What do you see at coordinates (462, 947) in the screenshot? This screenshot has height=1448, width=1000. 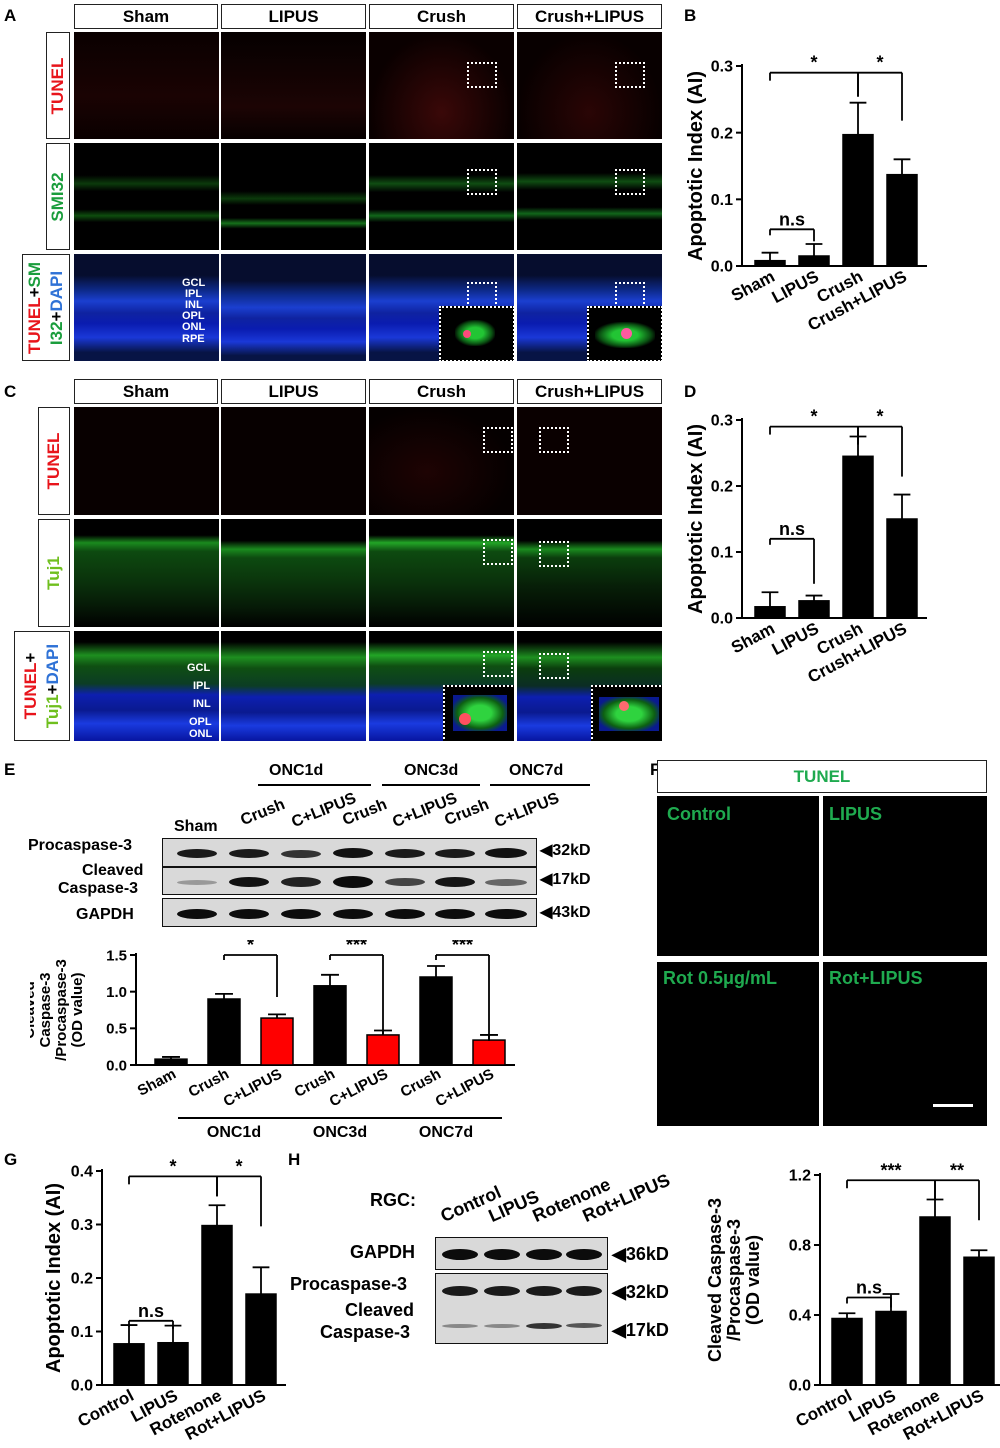 I see `significance-marker: ***` at bounding box center [462, 947].